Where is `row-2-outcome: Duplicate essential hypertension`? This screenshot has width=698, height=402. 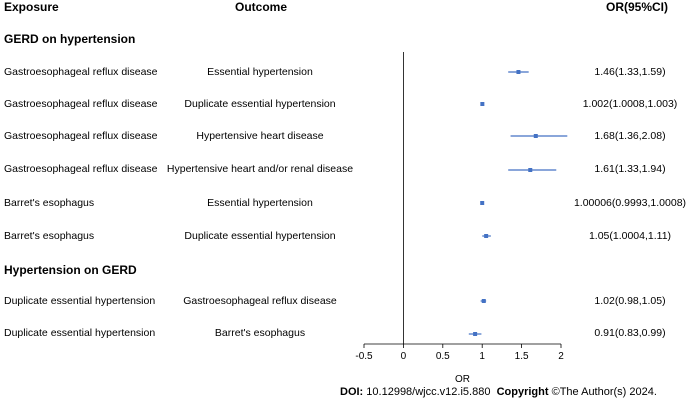
row-2-outcome: Duplicate essential hypertension is located at coordinates (260, 104).